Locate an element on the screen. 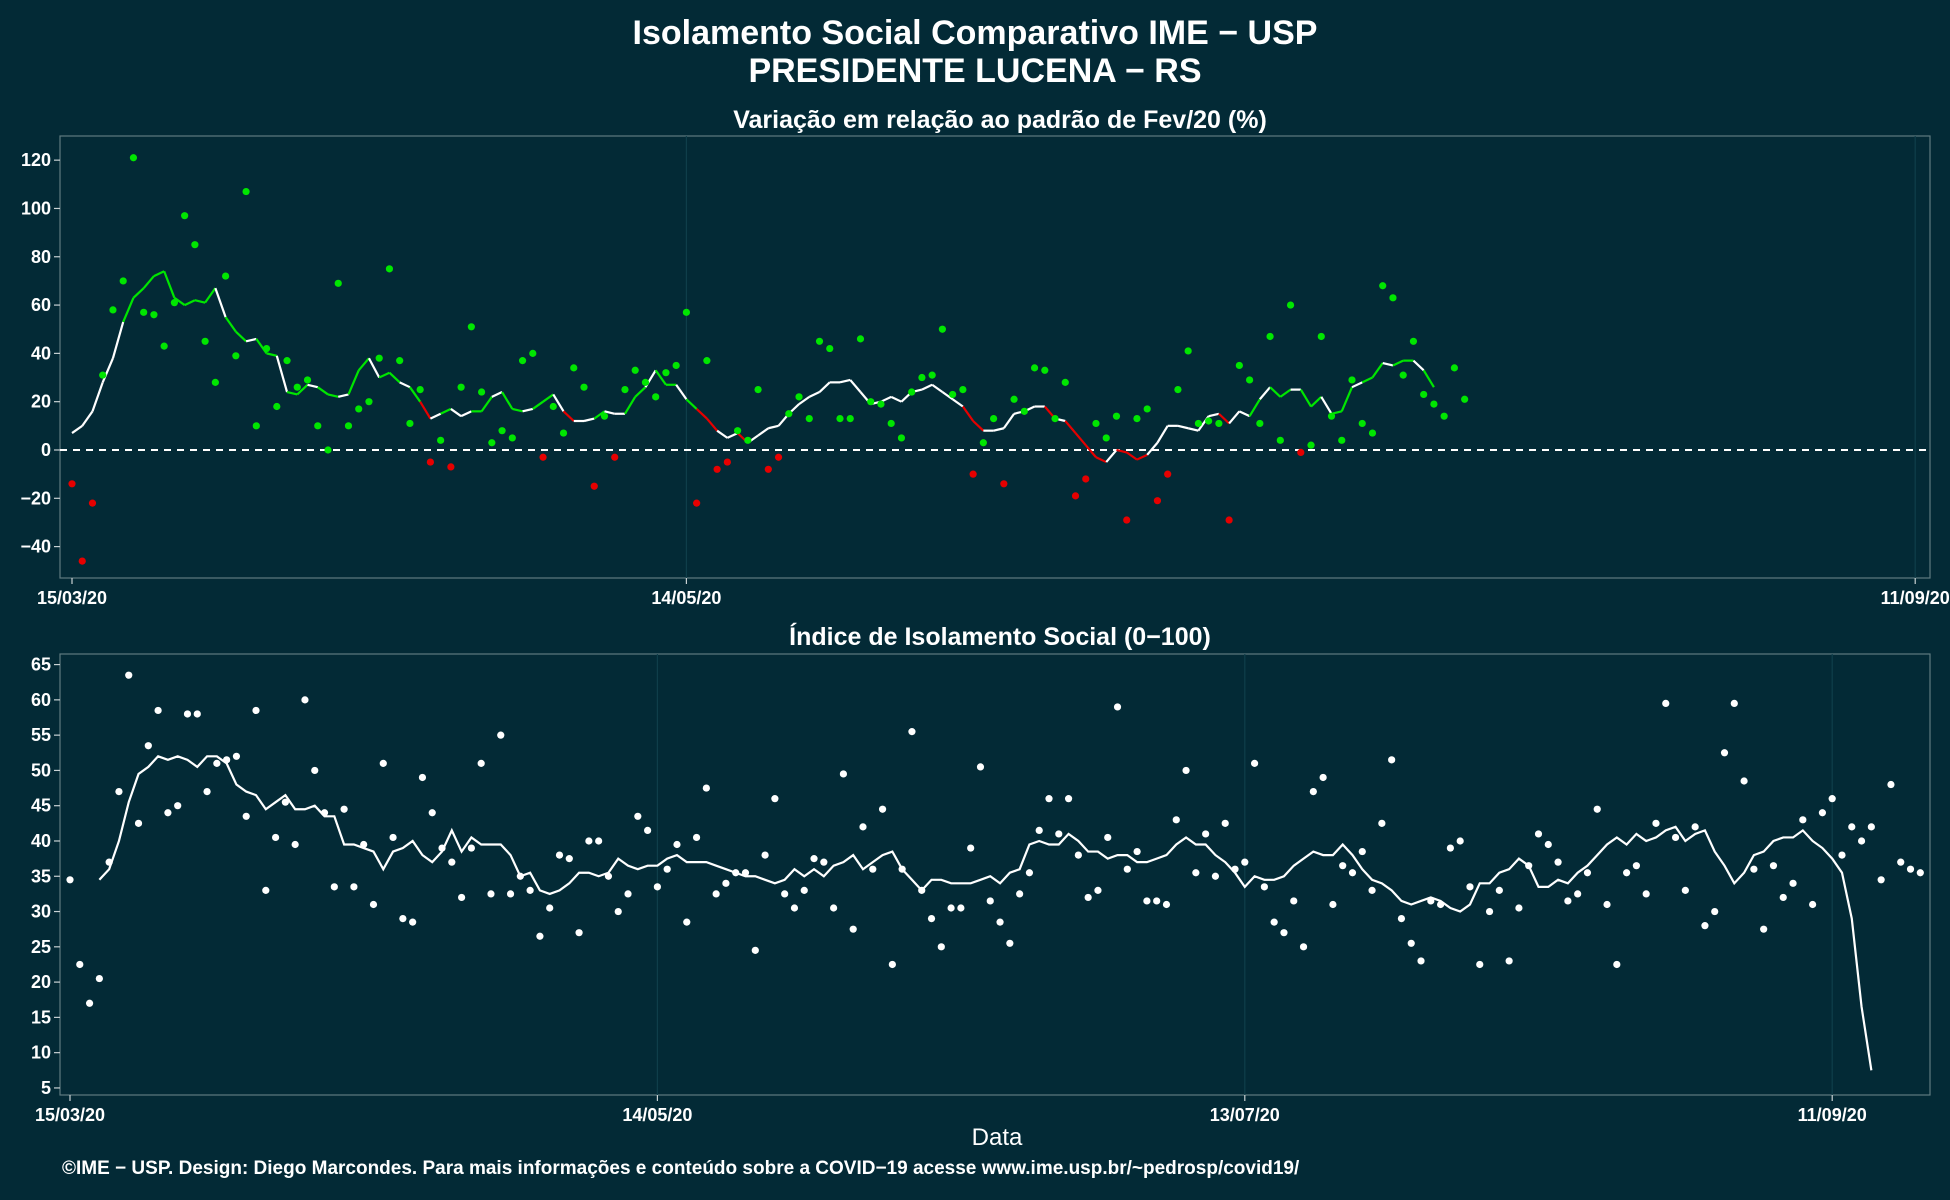 This screenshot has height=1200, width=1950. y-tick-label: 80 is located at coordinates (41, 257).